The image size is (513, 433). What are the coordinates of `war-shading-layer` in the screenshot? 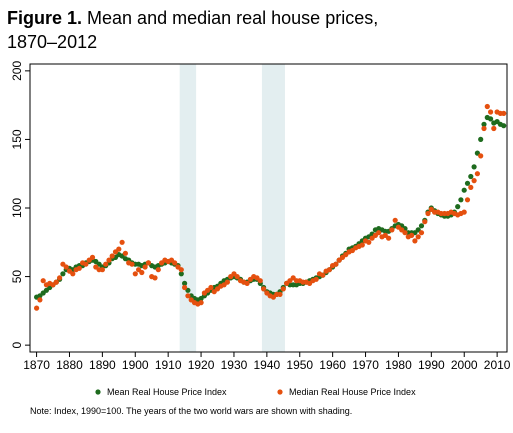 It's located at (232, 208).